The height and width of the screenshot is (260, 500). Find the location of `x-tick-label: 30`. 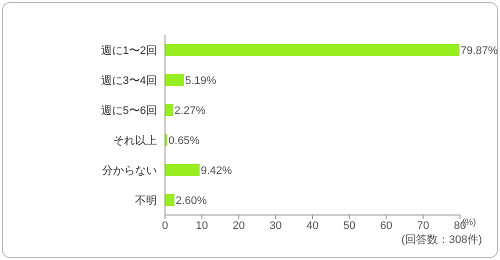

x-tick-label: 30 is located at coordinates (276, 226).